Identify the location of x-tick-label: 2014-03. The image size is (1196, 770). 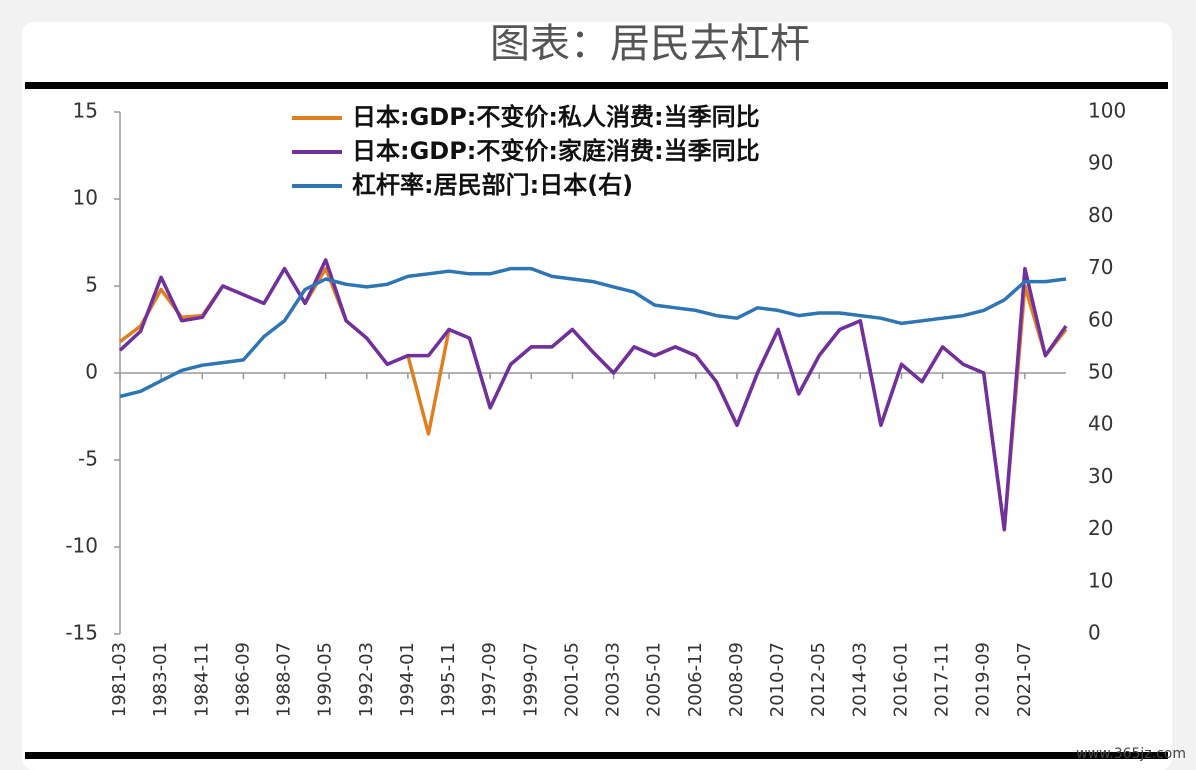
(859, 679).